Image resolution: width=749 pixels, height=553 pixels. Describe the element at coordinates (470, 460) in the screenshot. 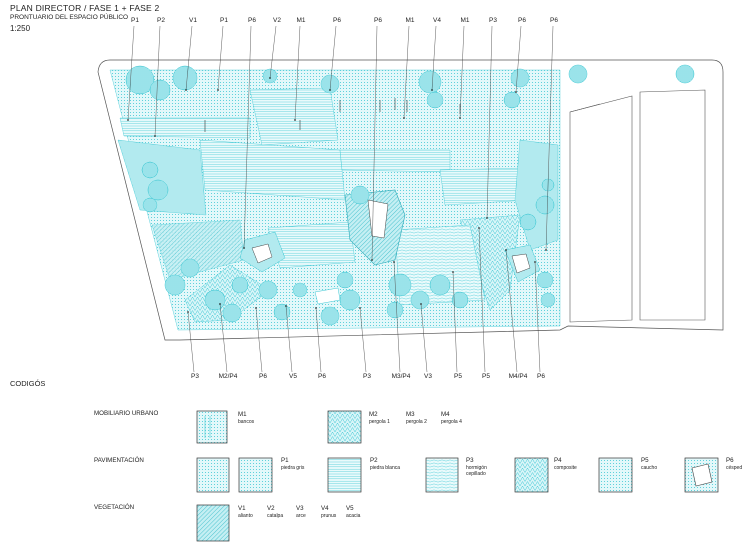

I see `legend-code-p3: P3` at that location.